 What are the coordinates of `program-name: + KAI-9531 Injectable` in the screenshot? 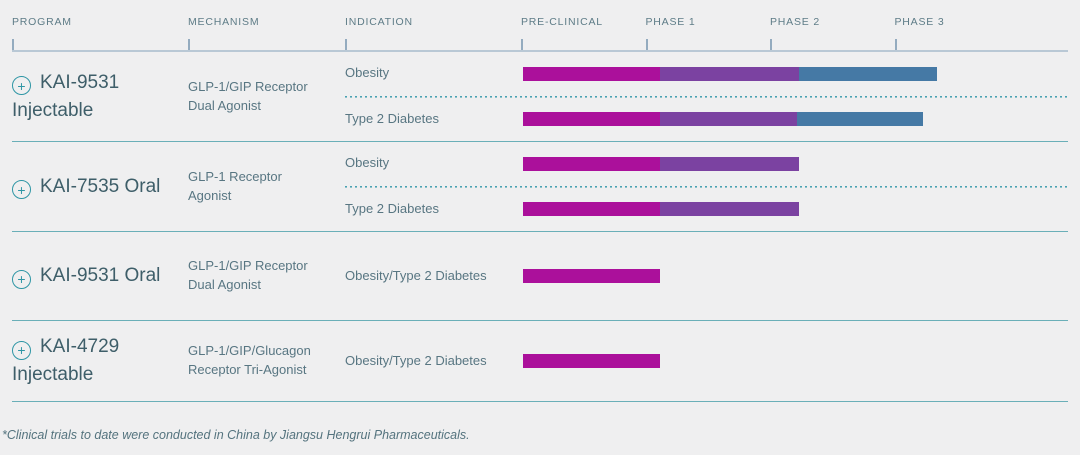 It's located at (100, 96).